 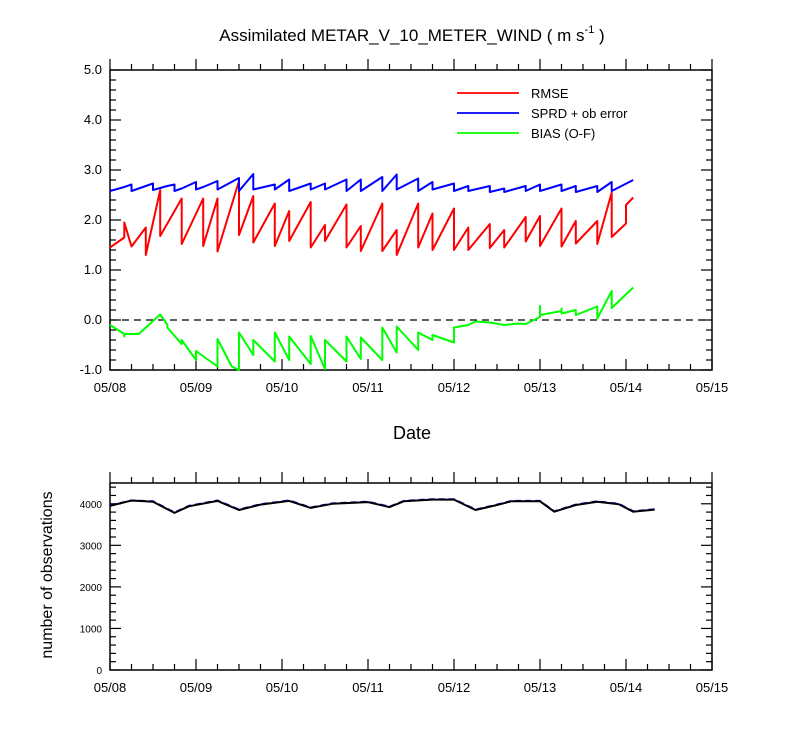 What do you see at coordinates (93, 269) in the screenshot?
I see `y-tick-label: 1.0` at bounding box center [93, 269].